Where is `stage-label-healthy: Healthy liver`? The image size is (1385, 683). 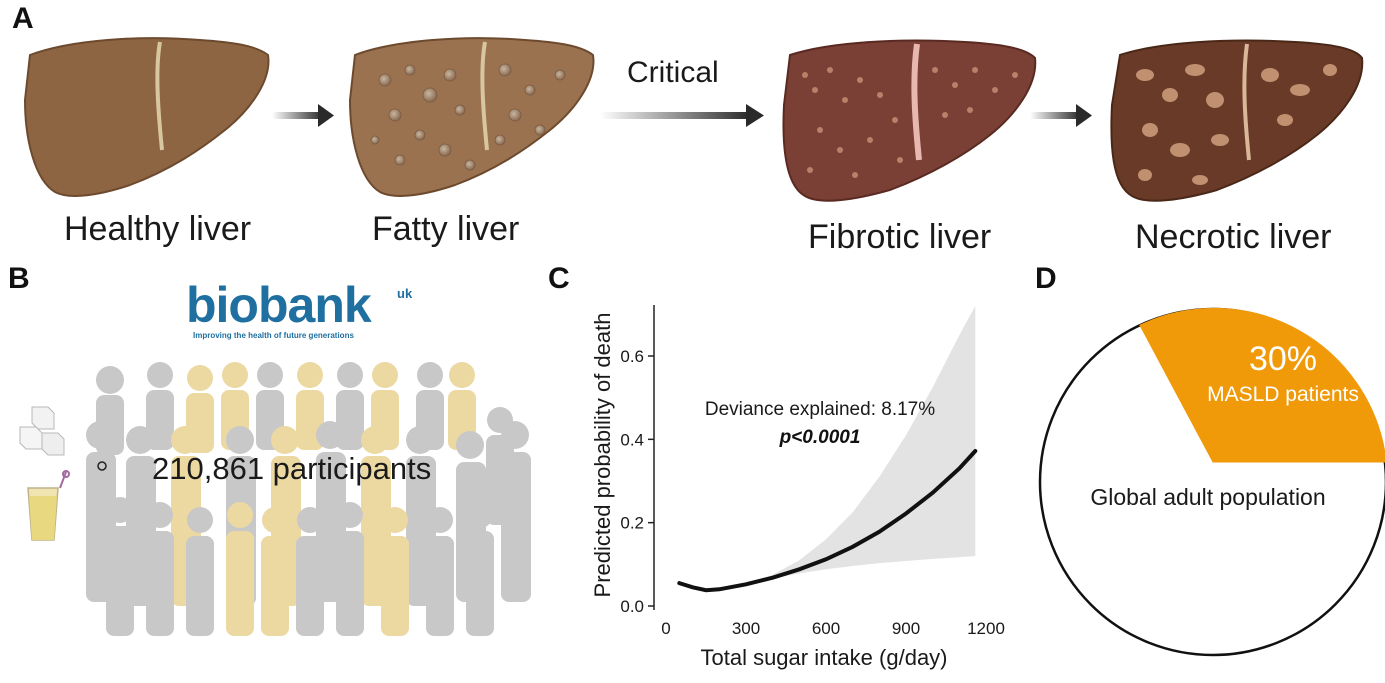
stage-label-healthy: Healthy liver is located at coordinates (158, 229).